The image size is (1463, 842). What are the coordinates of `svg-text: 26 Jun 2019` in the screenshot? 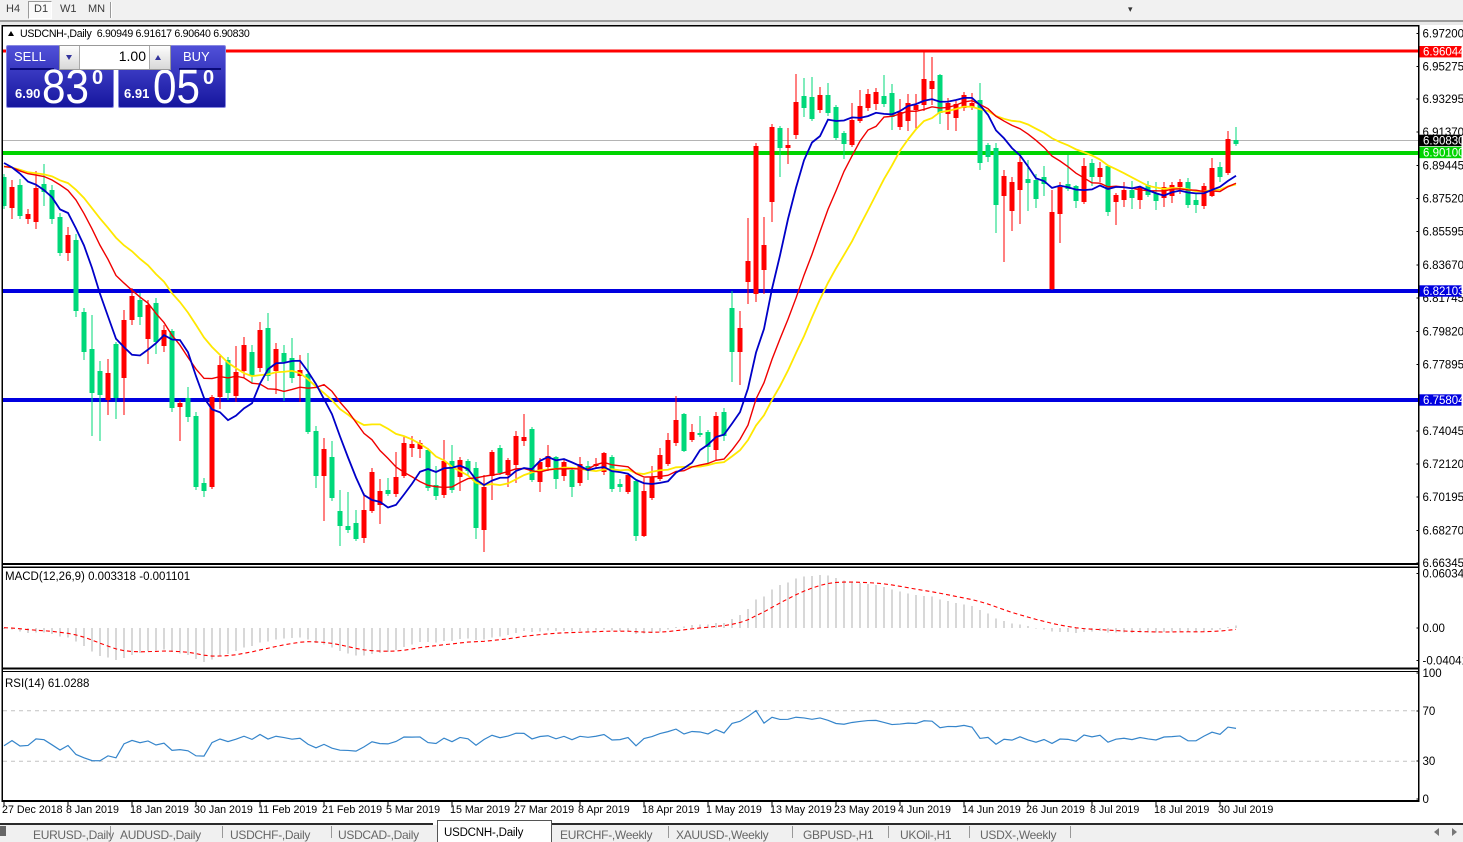 It's located at (1055, 810).